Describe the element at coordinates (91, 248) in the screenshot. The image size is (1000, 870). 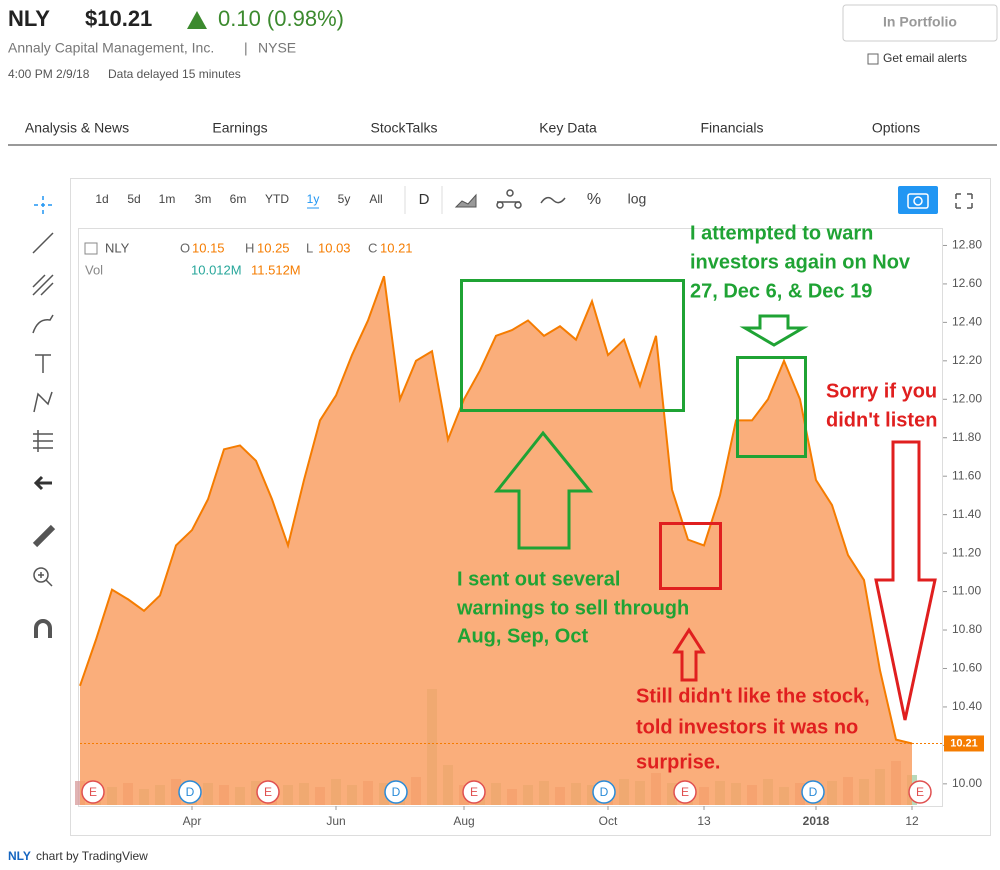
I see `legend-icon` at that location.